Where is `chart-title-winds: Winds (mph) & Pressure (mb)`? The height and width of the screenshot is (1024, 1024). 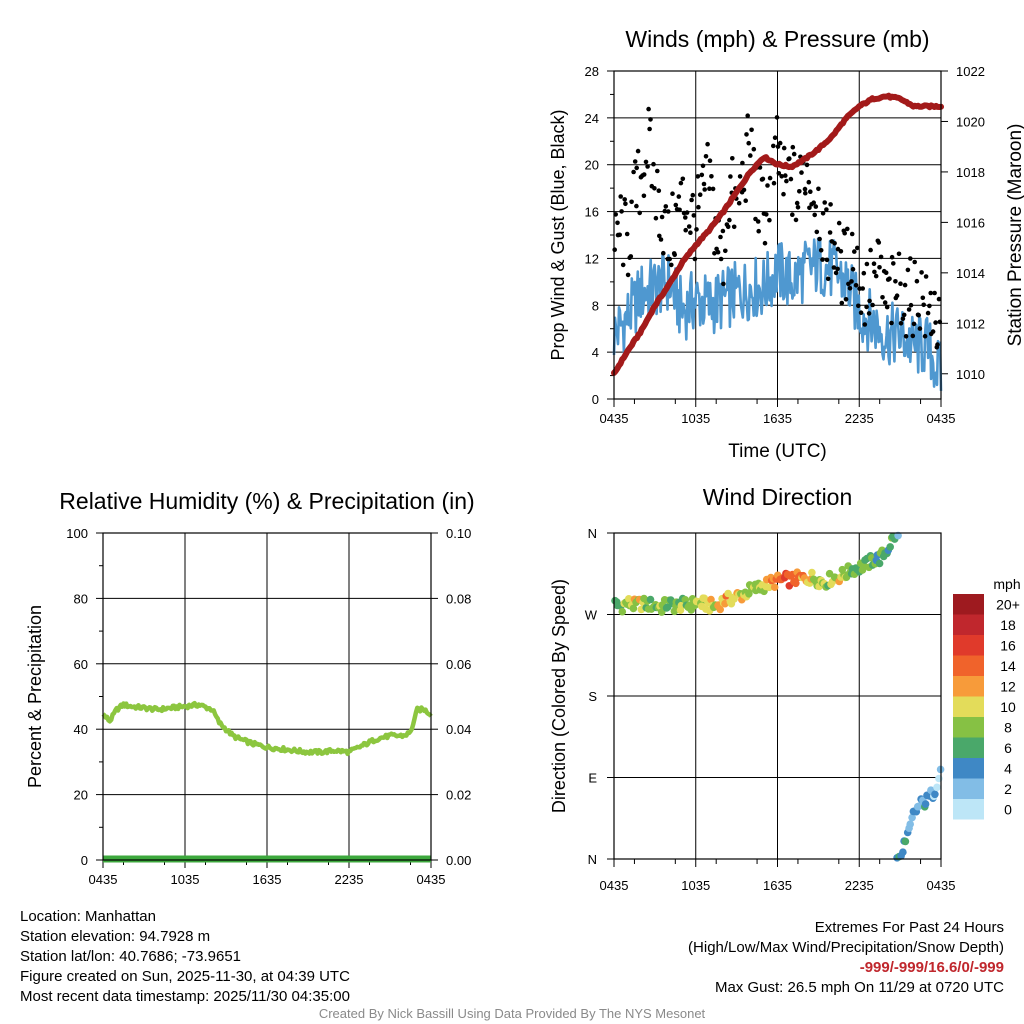 chart-title-winds: Winds (mph) & Pressure (mb) is located at coordinates (777, 39).